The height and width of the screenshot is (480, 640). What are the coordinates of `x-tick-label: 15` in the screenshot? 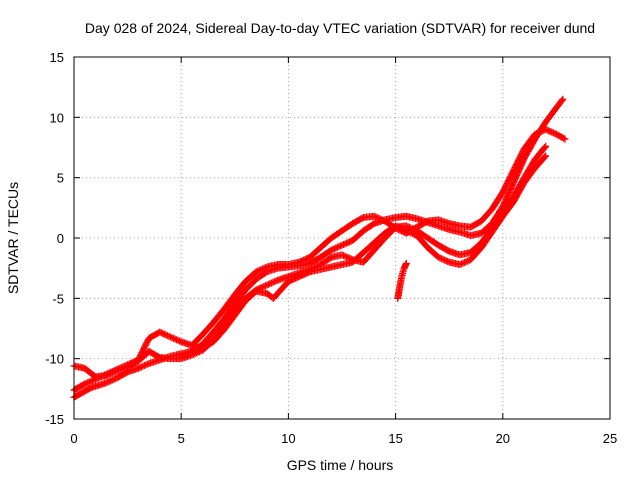 It's located at (395, 438).